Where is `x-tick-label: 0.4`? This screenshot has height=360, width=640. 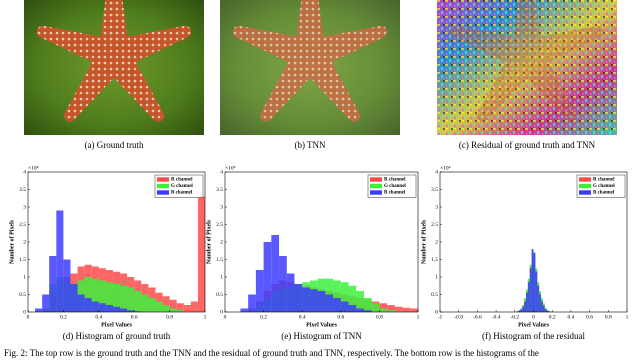 x-tick-label: 0.4 is located at coordinates (98, 317).